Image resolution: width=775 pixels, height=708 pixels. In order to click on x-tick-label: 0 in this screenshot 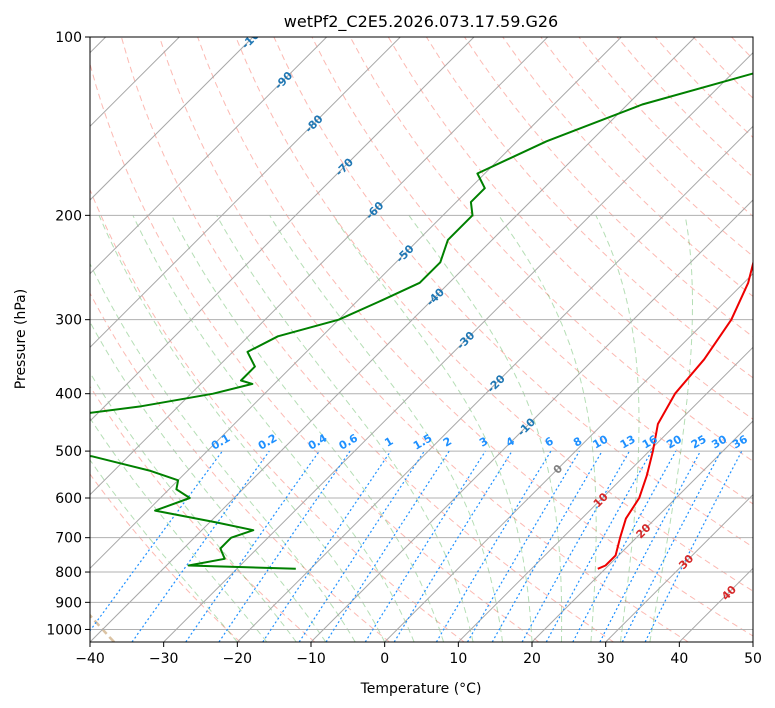, I will do `click(384, 659)`.